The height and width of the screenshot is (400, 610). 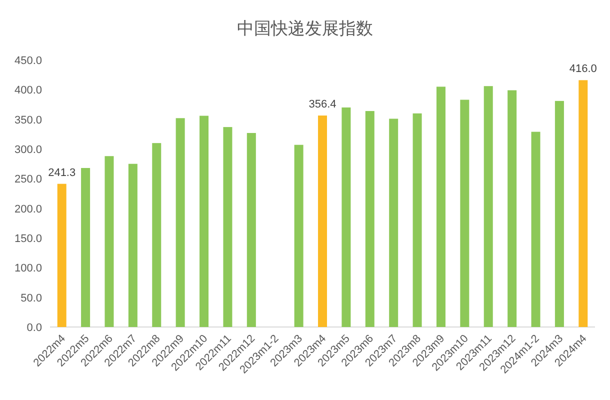 What do you see at coordinates (28, 90) in the screenshot?
I see `y-tick-label: 400.0` at bounding box center [28, 90].